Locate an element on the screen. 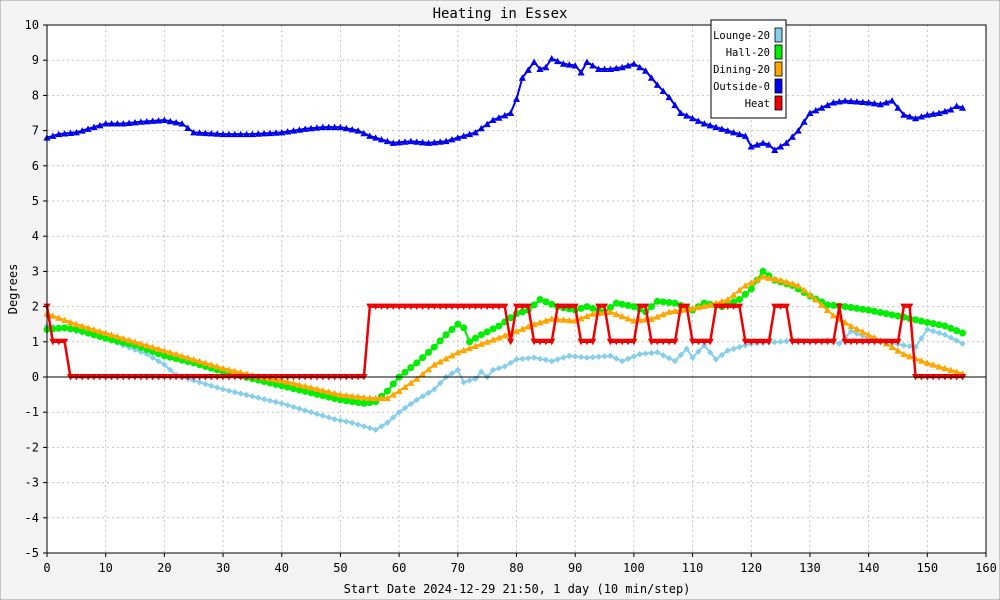  x-tick-label: 80 is located at coordinates (516, 568).